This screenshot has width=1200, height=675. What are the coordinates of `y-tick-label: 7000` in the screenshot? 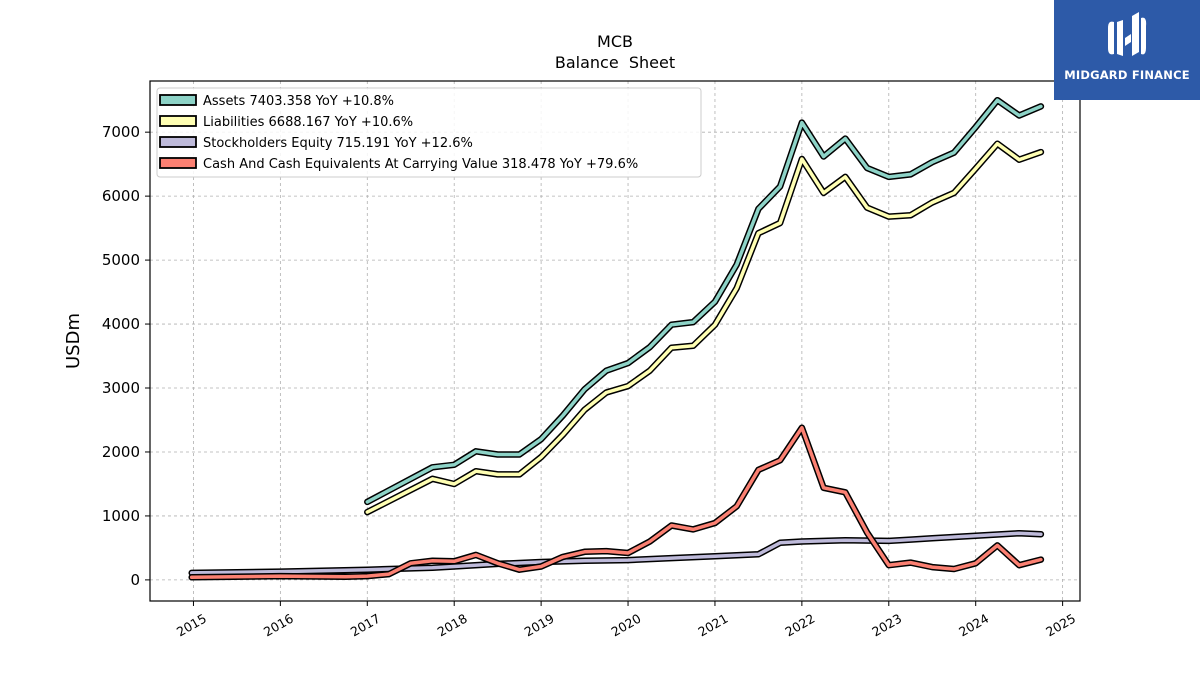 It's located at (121, 132).